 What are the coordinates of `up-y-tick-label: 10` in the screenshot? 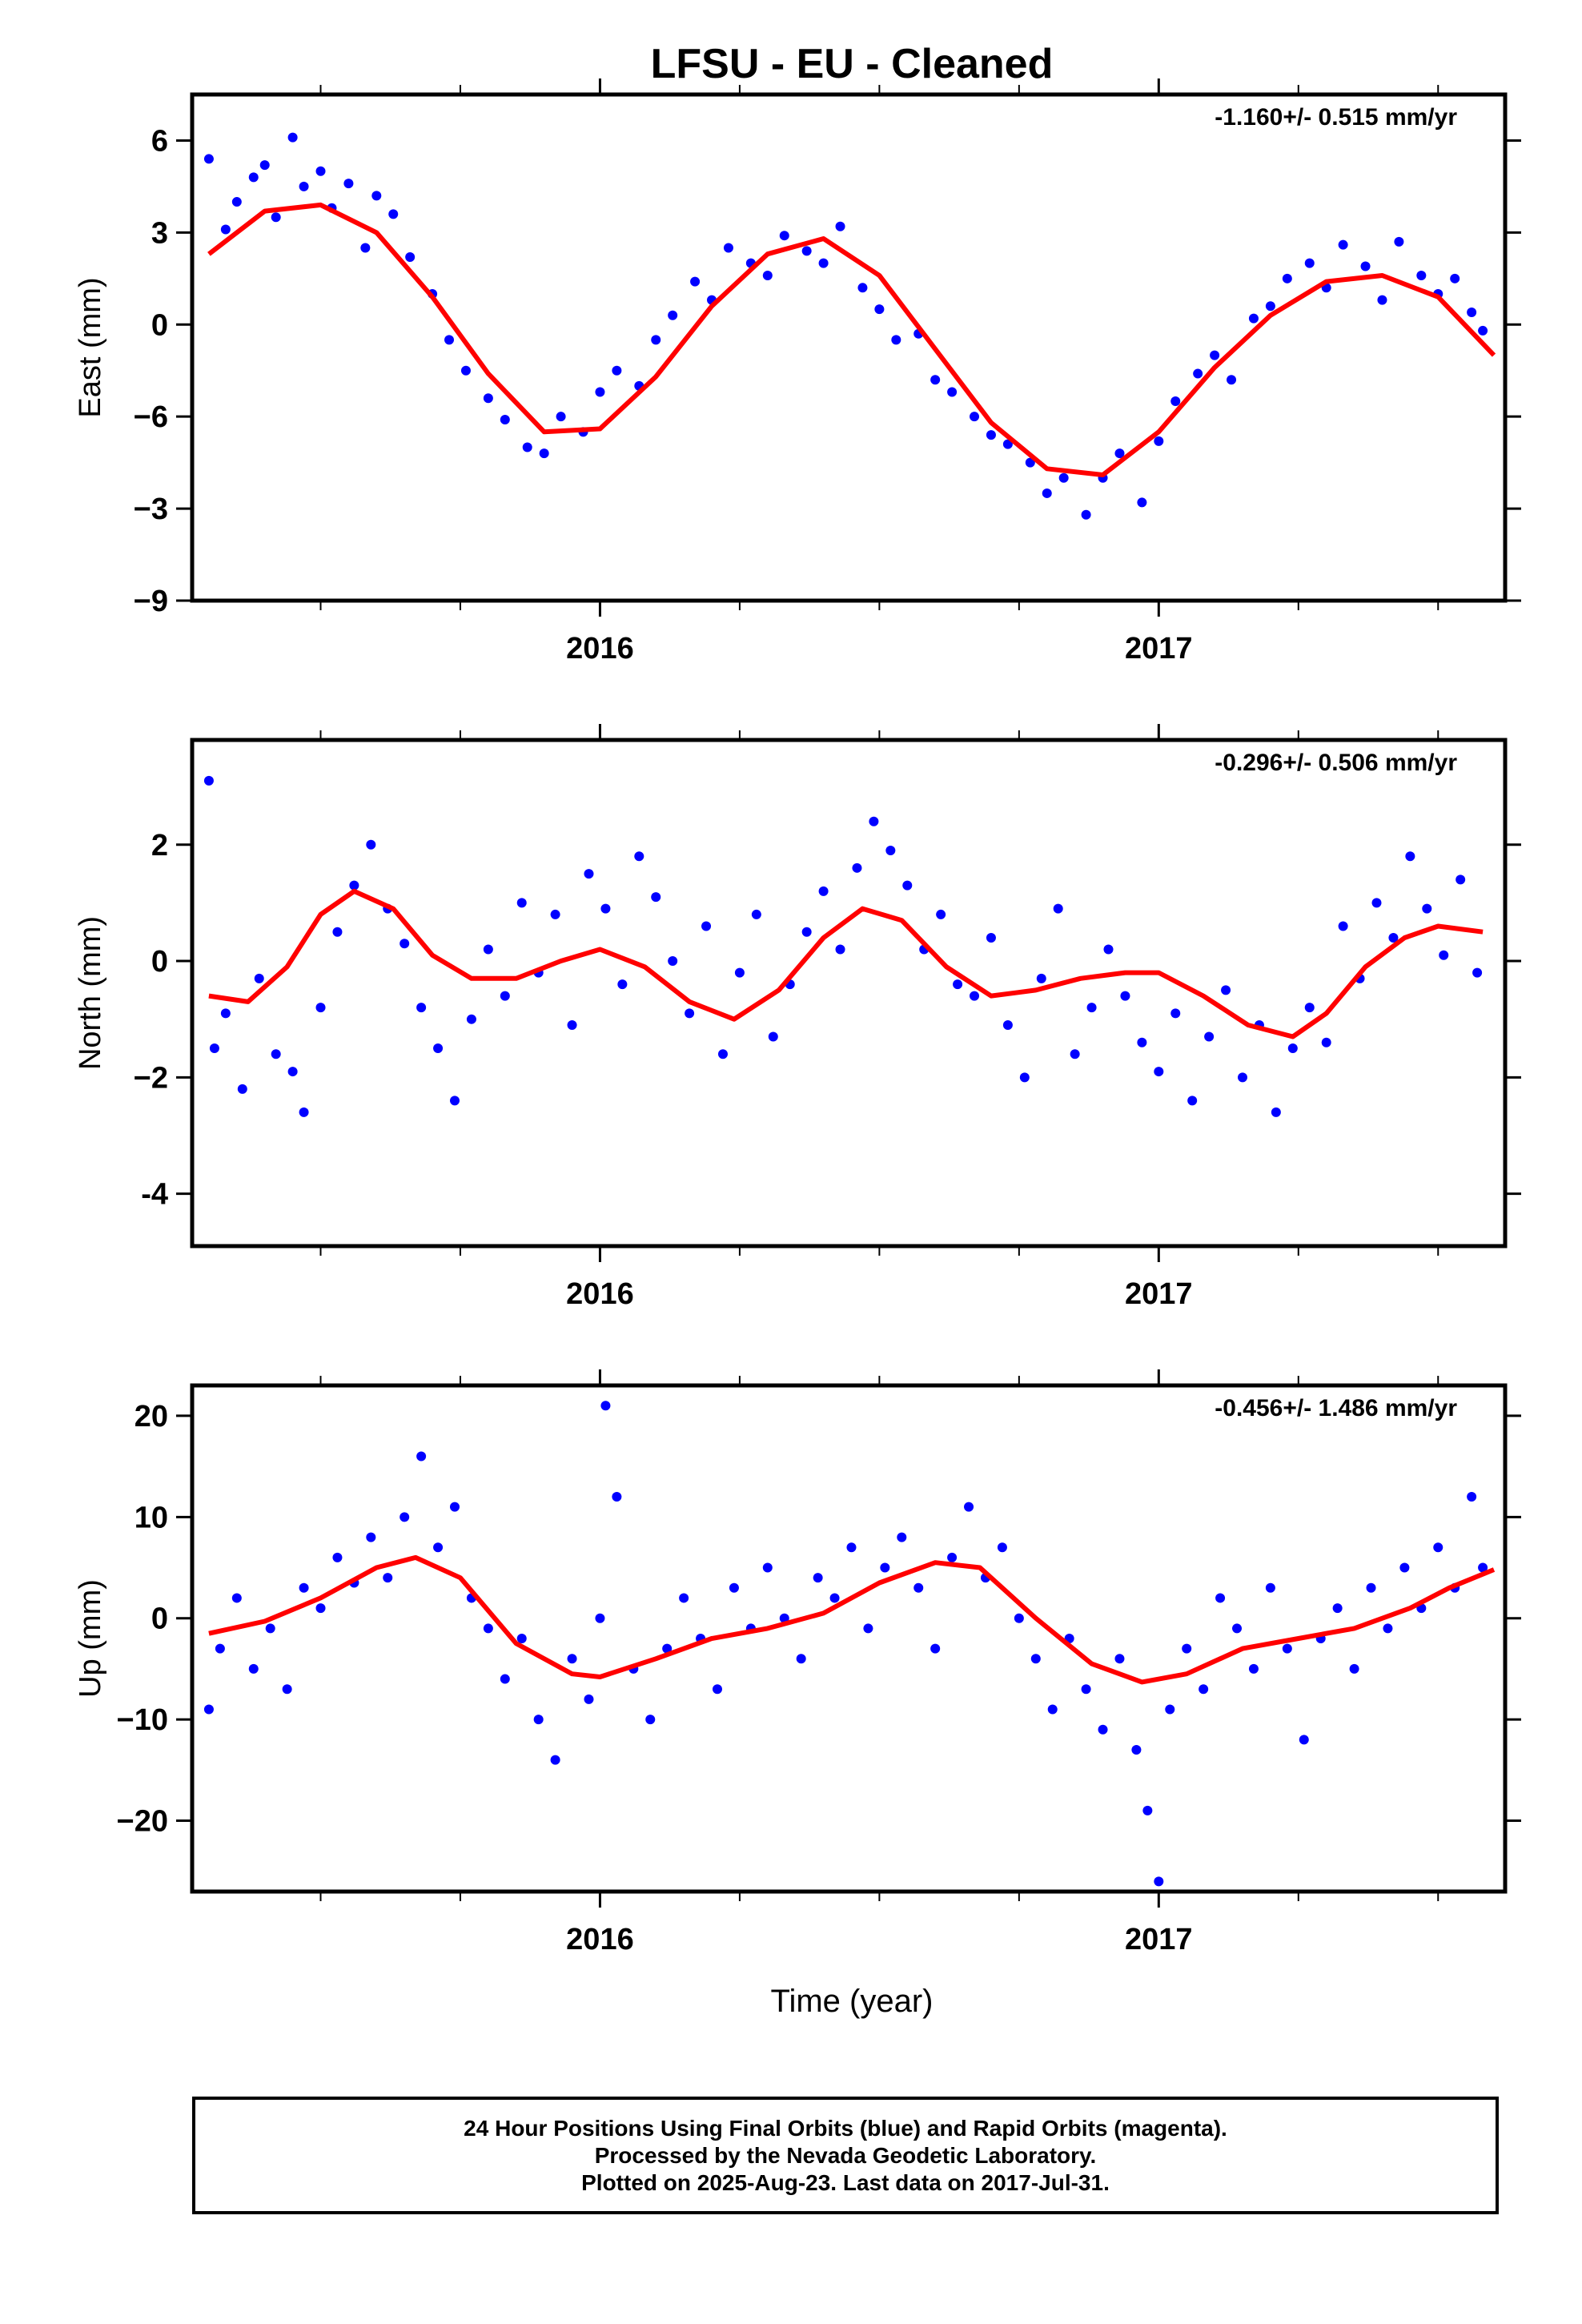 It's located at (151, 1517).